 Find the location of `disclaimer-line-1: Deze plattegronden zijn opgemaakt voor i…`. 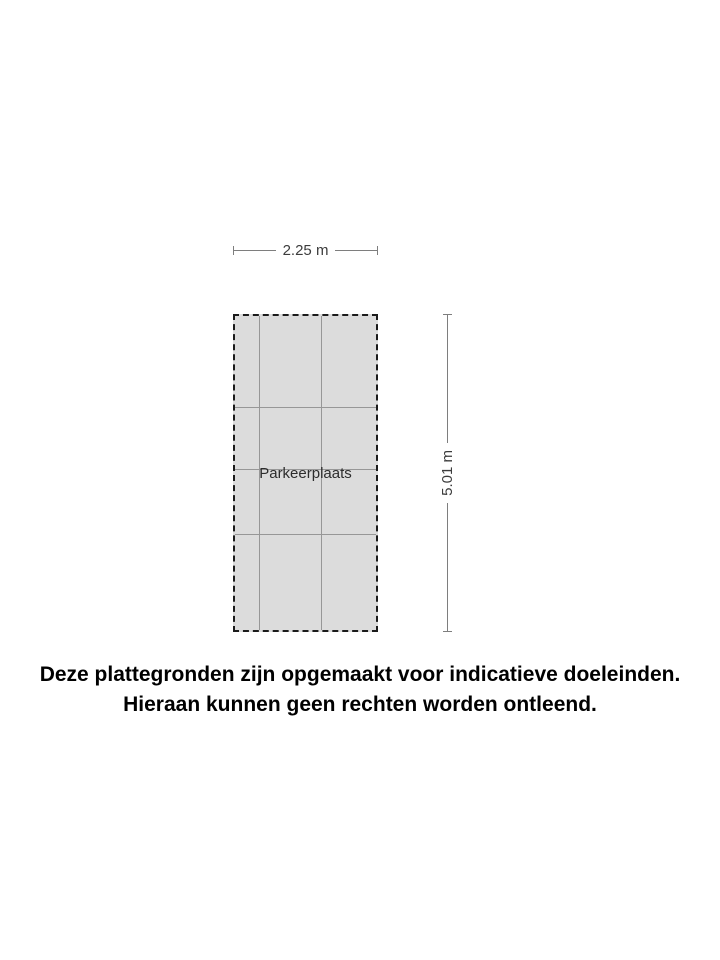

disclaimer-line-1: Deze plattegronden zijn opgemaakt voor i… is located at coordinates (360, 674).